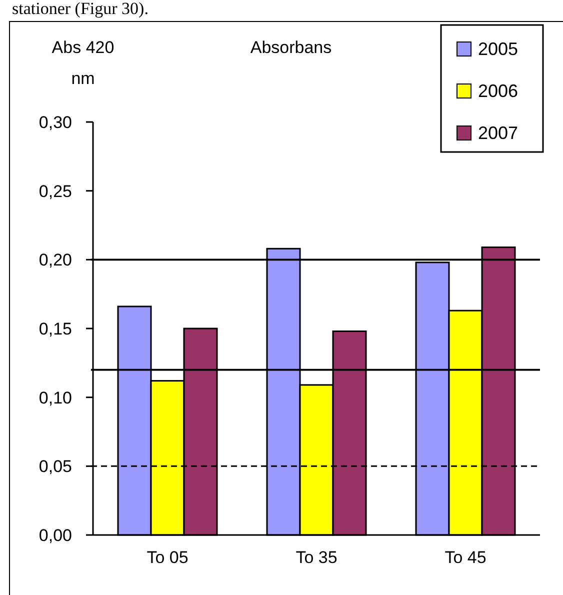 This screenshot has height=595, width=563. What do you see at coordinates (55, 122) in the screenshot?
I see `y-tick-label: 0,30` at bounding box center [55, 122].